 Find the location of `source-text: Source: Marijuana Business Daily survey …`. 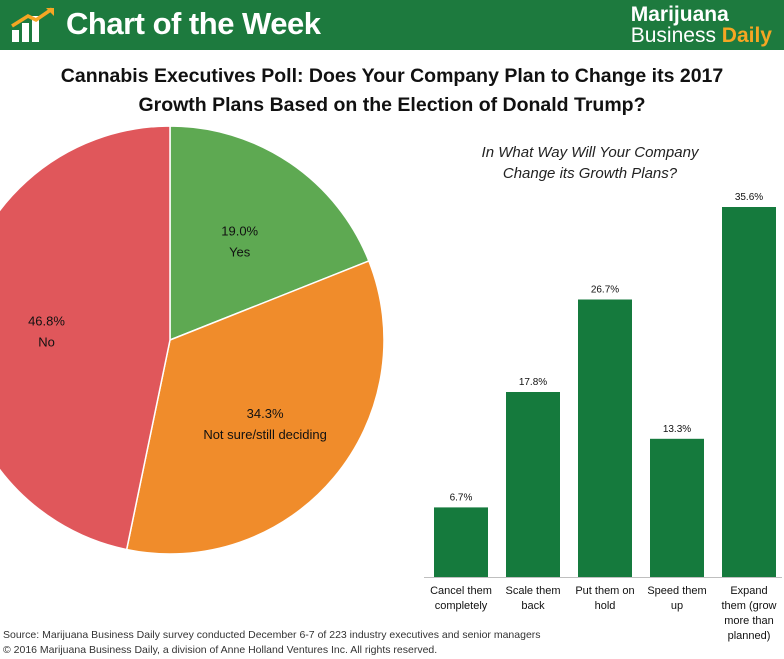

source-text: Source: Marijuana Business Daily survey … is located at coordinates (272, 635).